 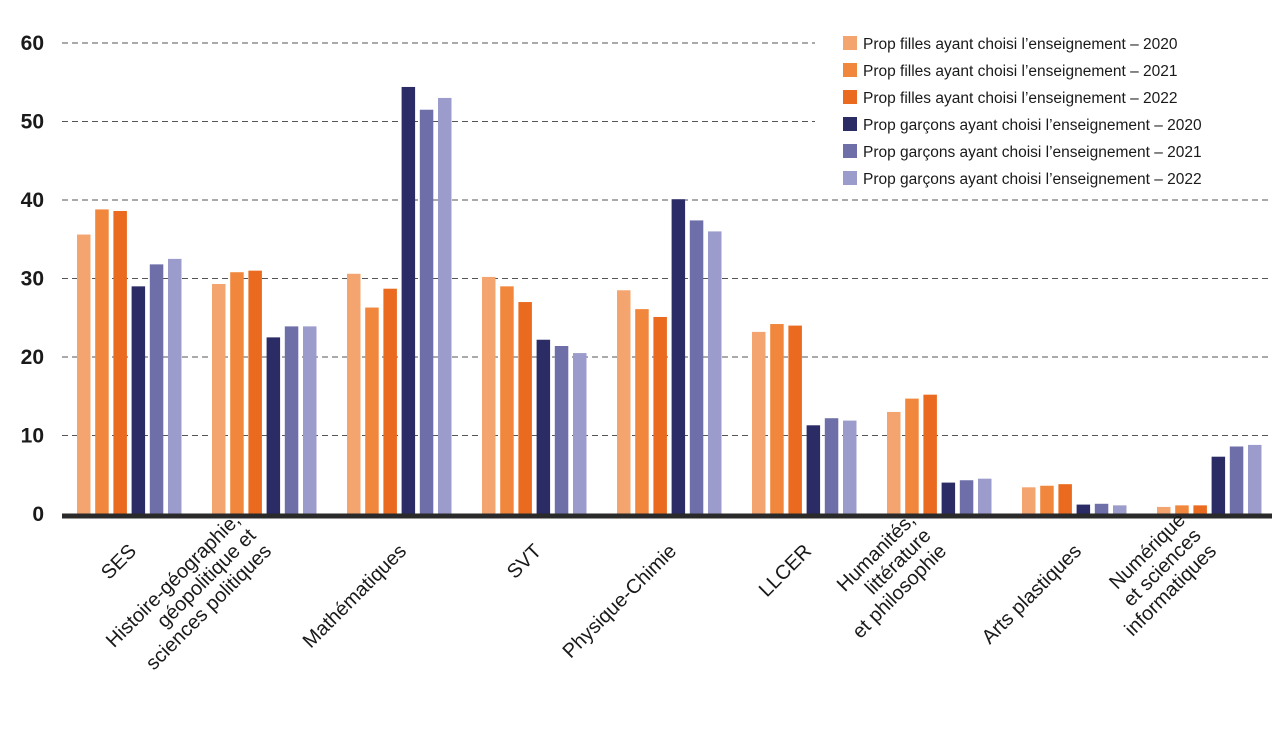 I want to click on category-label: Mathématiques, so click(x=355, y=596).